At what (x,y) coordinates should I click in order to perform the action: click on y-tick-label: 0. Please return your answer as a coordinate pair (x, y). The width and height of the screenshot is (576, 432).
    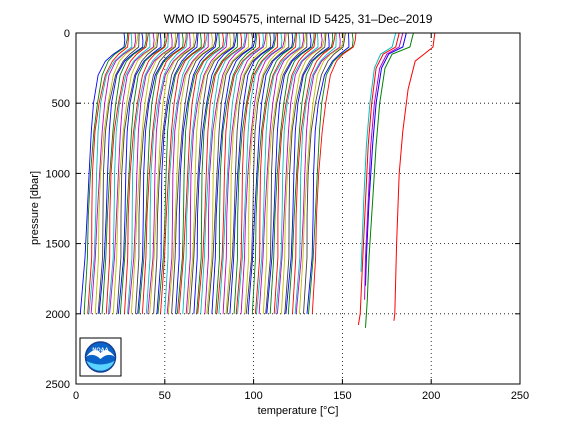
    Looking at the image, I should click on (67, 34).